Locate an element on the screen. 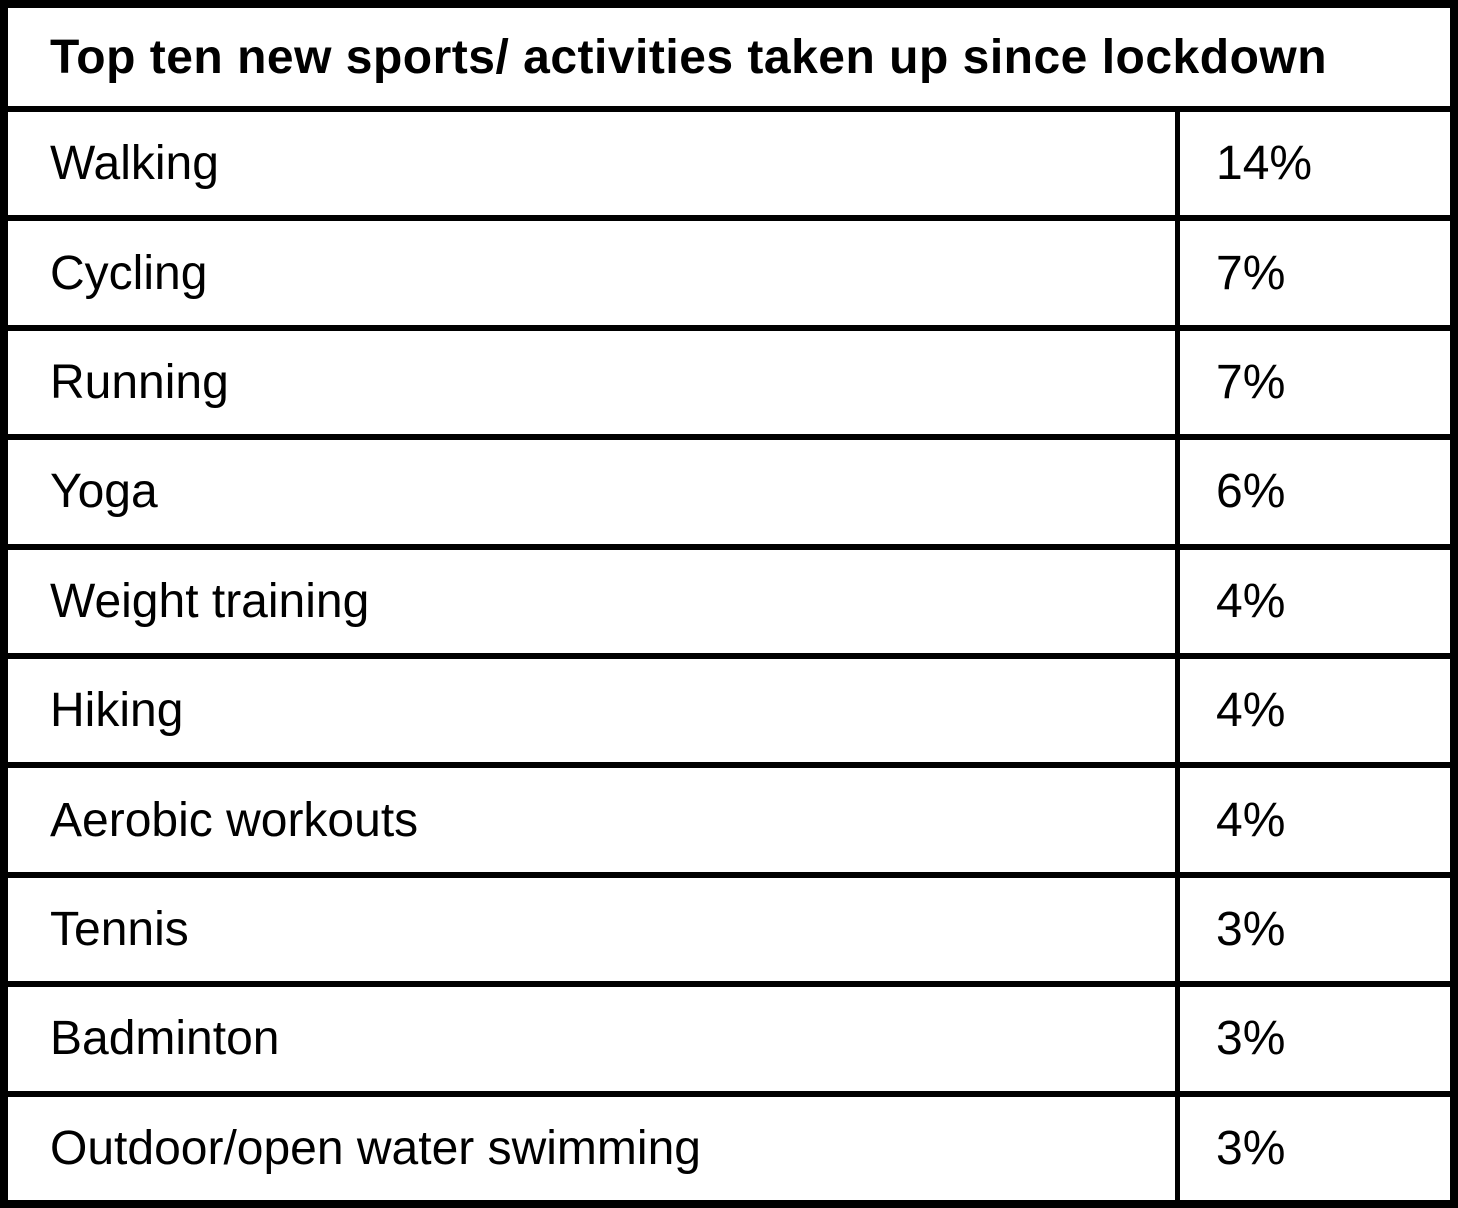 The image size is (1458, 1208). table-row: Yoga 6% is located at coordinates (729, 495).